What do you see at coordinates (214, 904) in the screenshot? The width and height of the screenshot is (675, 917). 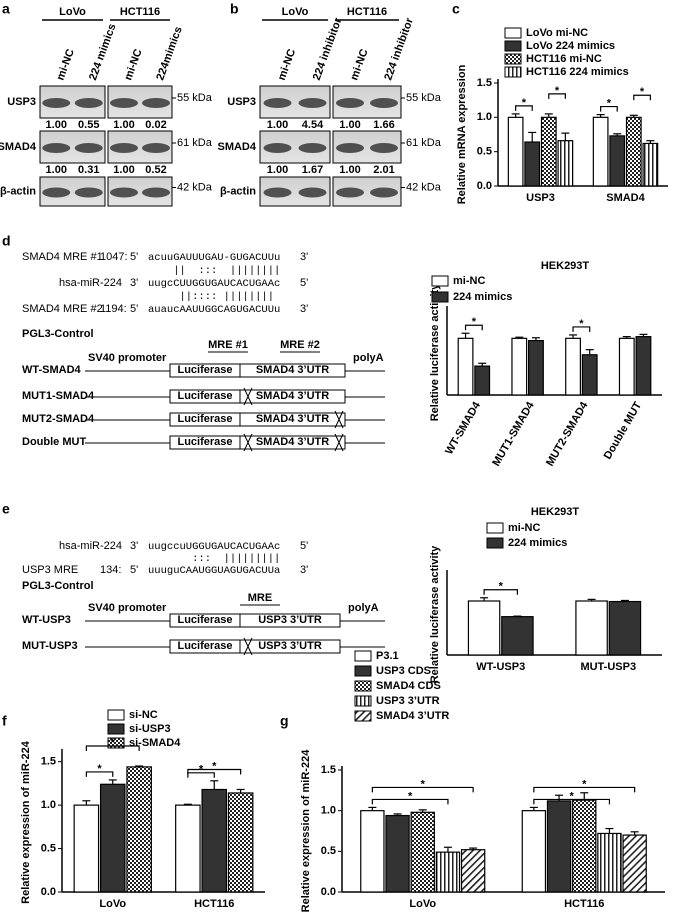 I see `x-tick-label: HCT116` at bounding box center [214, 904].